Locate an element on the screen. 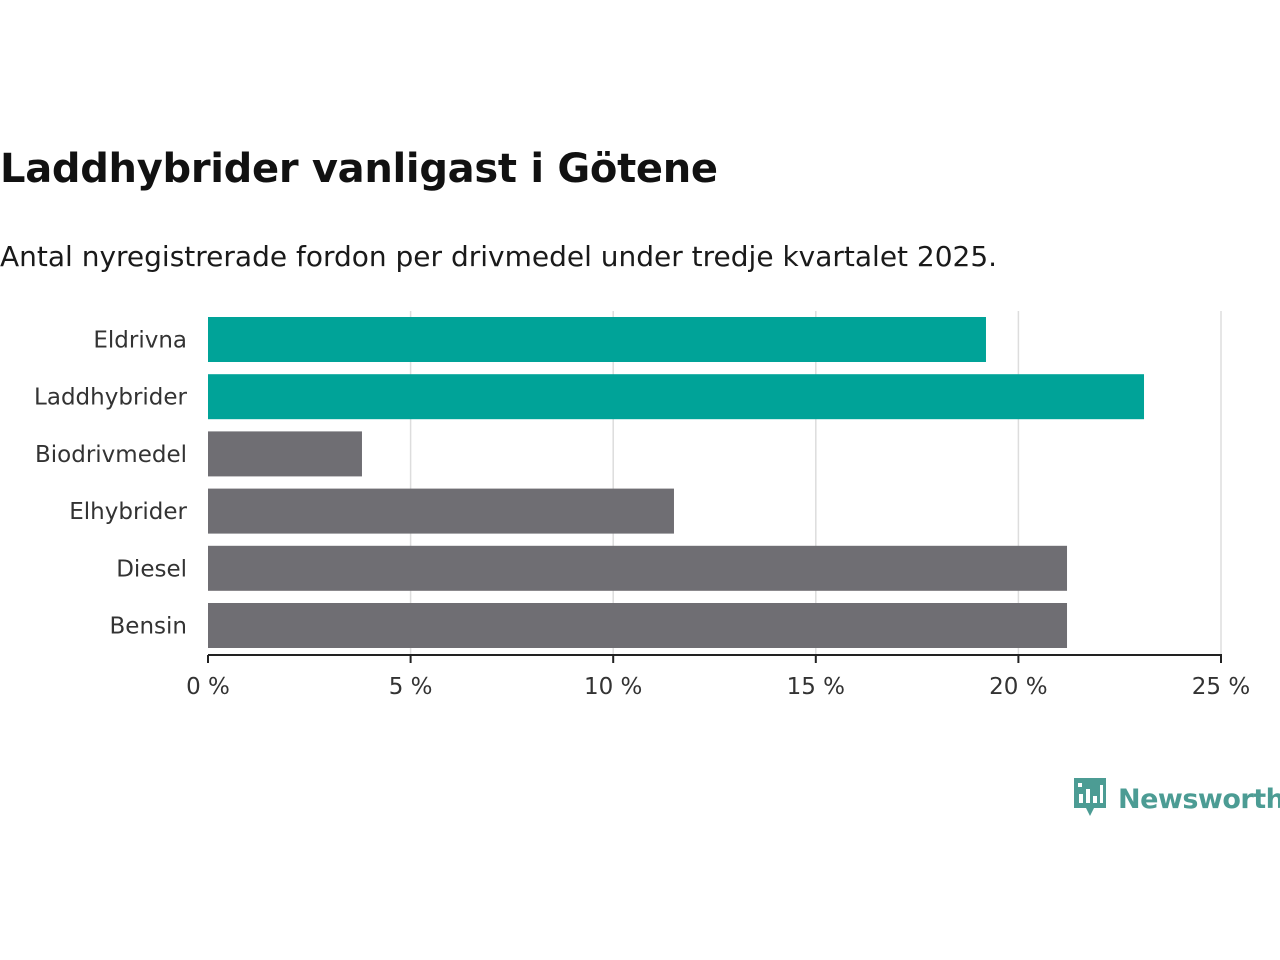 The height and width of the screenshot is (960, 1280). category-label: Bensin is located at coordinates (148, 627).